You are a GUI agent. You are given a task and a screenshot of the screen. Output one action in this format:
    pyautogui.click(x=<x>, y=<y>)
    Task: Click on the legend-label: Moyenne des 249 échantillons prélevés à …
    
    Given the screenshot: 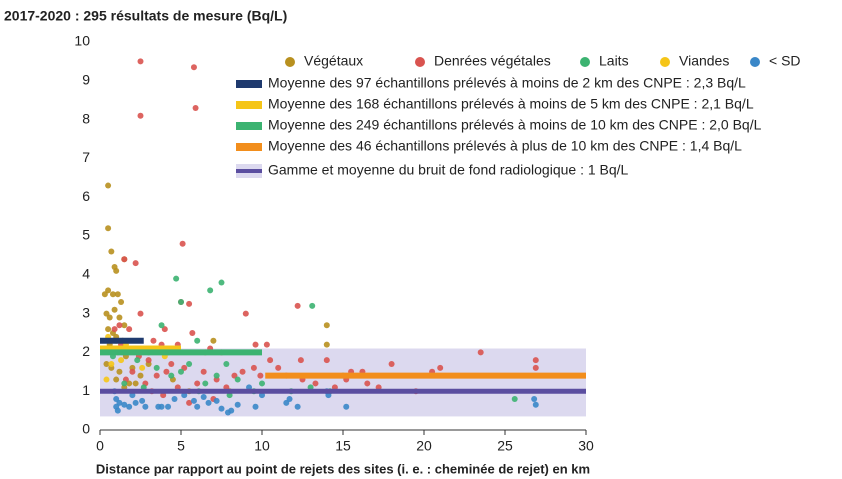 What is the action you would take?
    pyautogui.click(x=515, y=125)
    